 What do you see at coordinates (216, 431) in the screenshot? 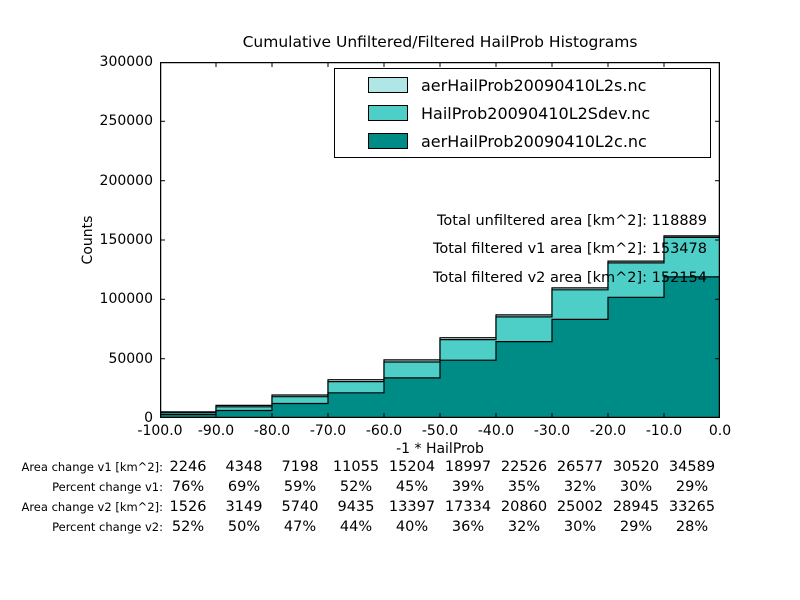
I see `x-tick-label: -90.0` at bounding box center [216, 431].